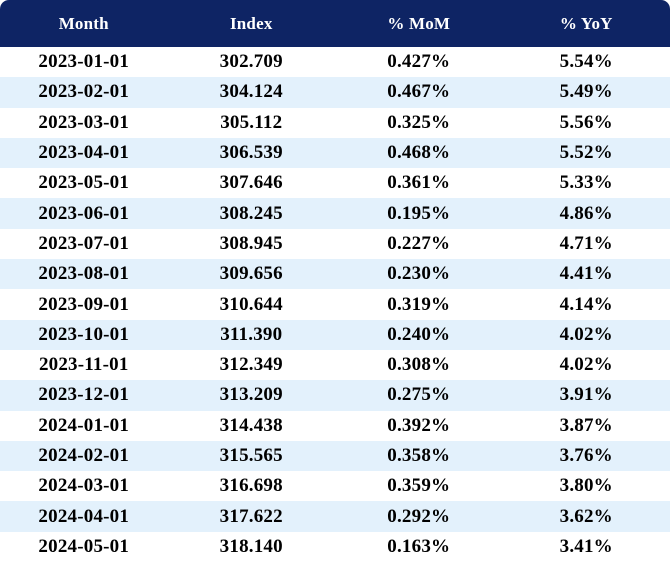  Describe the element at coordinates (251, 546) in the screenshot. I see `cell-index: 318.140` at that location.